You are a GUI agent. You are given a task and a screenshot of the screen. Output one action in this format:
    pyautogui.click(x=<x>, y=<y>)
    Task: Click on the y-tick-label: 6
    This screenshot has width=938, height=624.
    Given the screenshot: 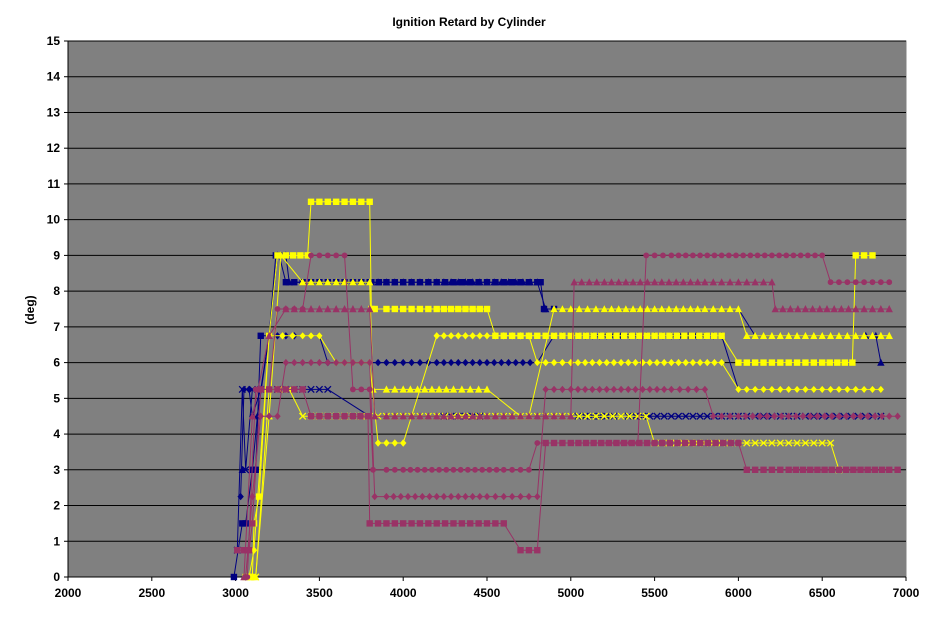 What is the action you would take?
    pyautogui.click(x=56, y=363)
    